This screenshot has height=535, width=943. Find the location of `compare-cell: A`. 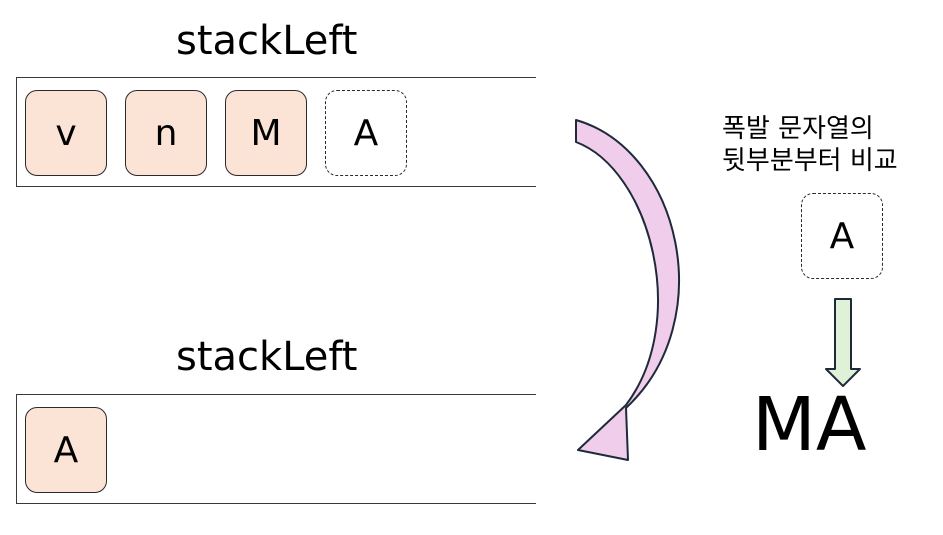

compare-cell: A is located at coordinates (842, 236).